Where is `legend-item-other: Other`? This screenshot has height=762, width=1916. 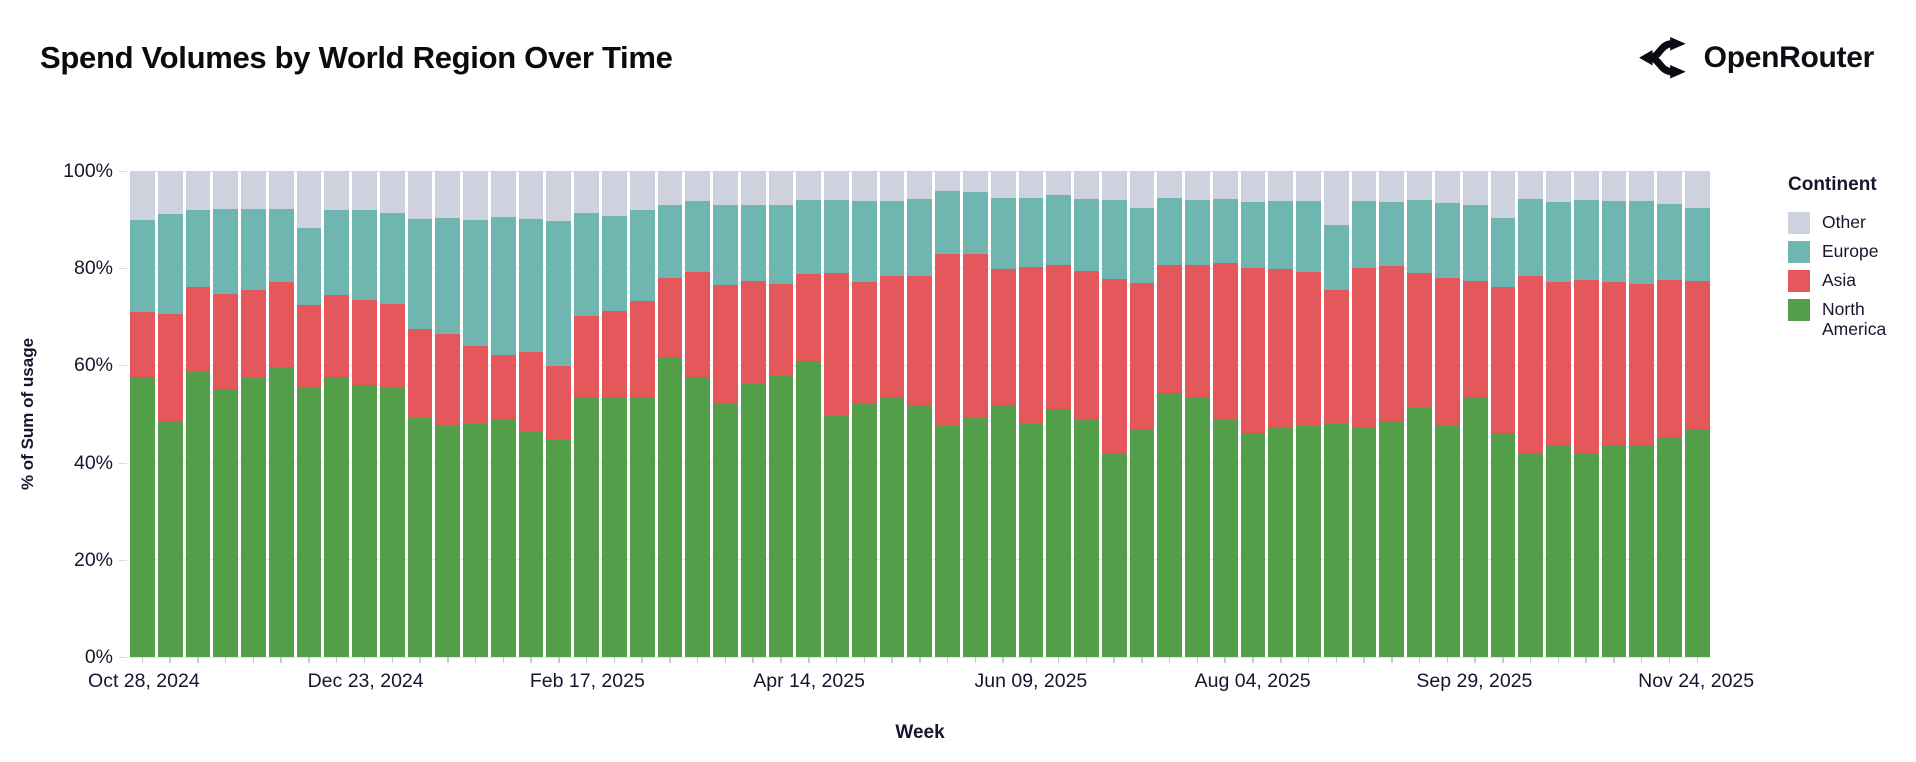 legend-item-other: Other is located at coordinates (1852, 223).